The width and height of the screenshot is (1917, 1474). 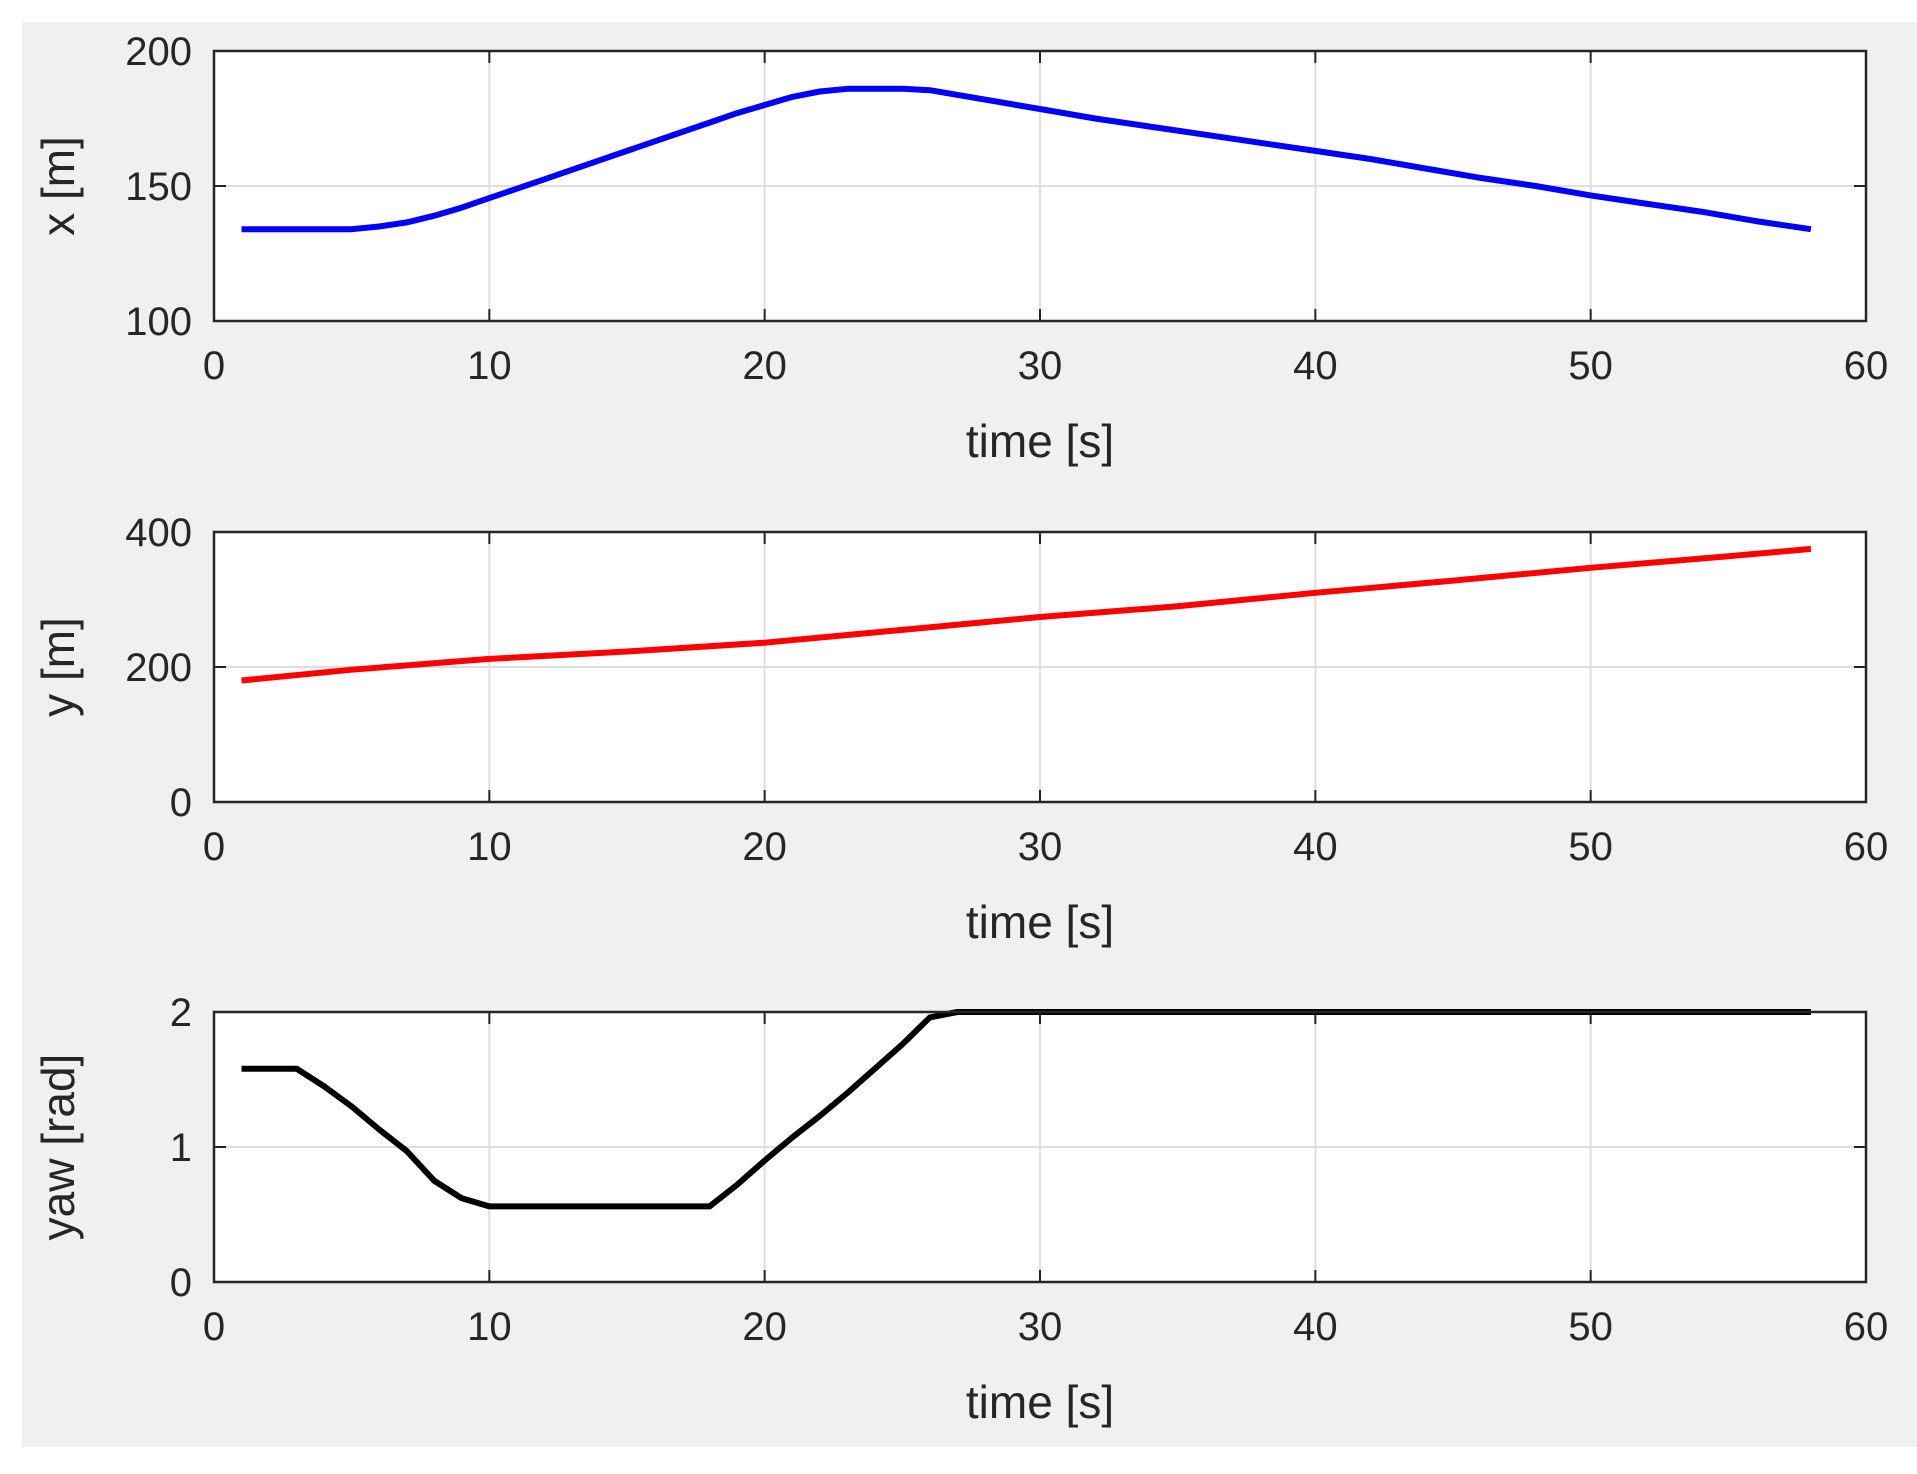 What do you see at coordinates (1026, 159) in the screenshot?
I see `series-line-x` at bounding box center [1026, 159].